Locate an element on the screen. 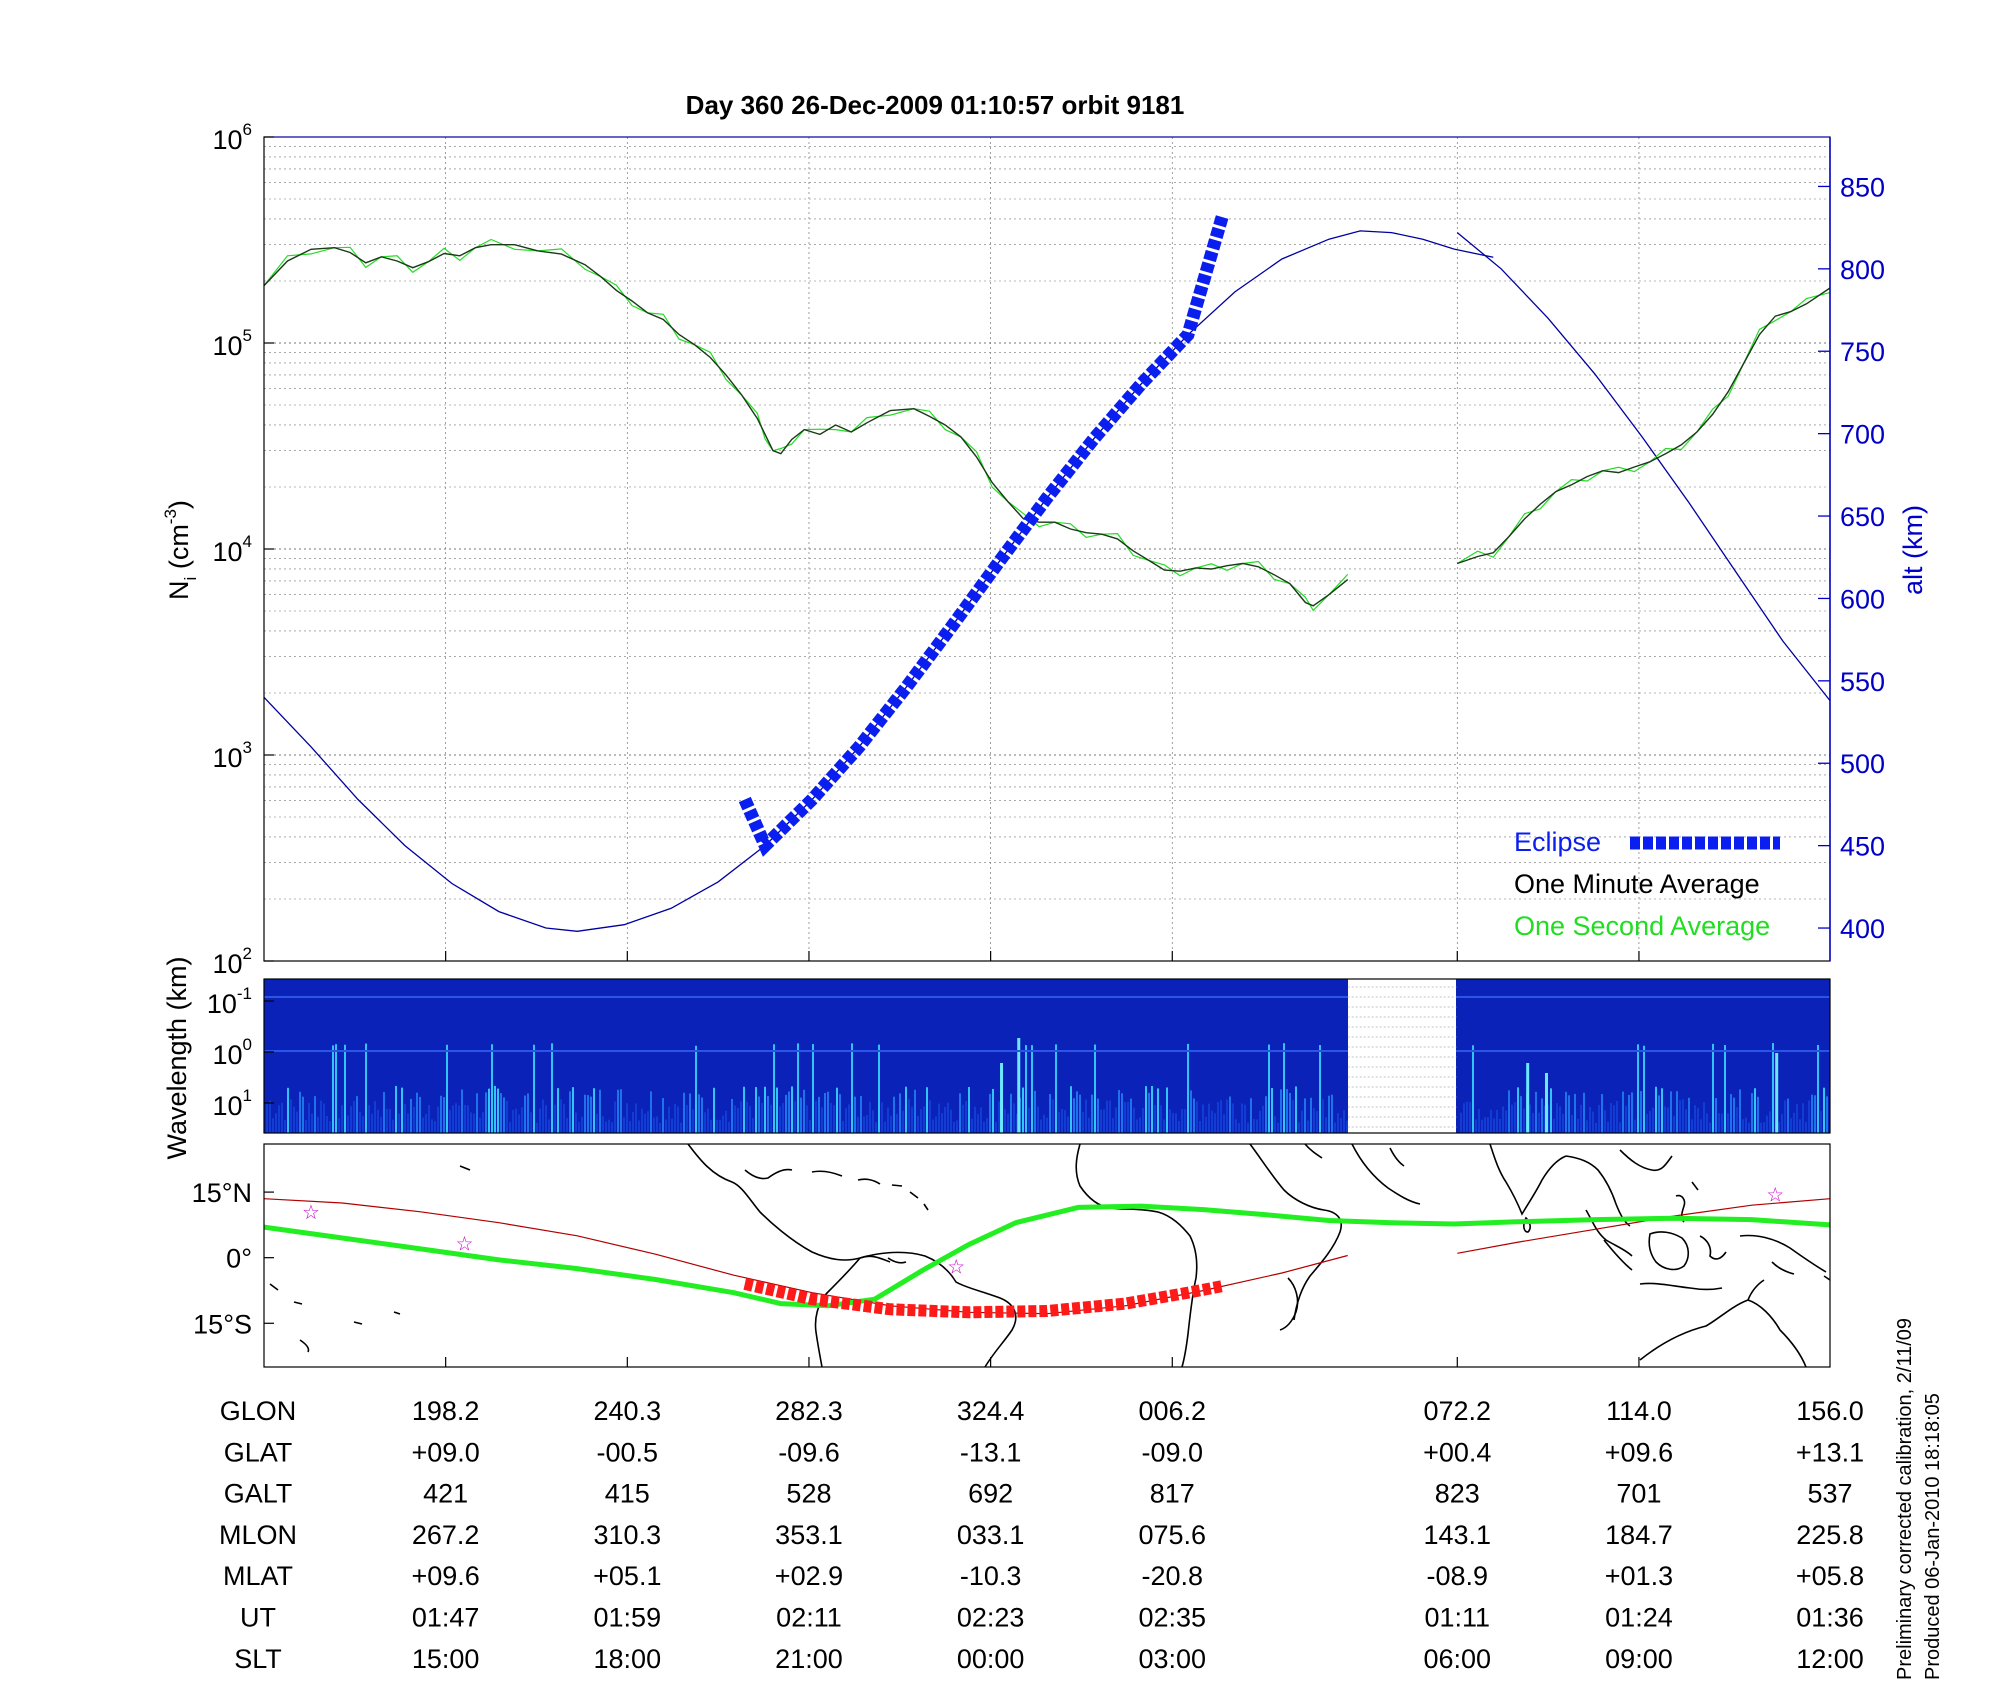 This screenshot has width=2000, height=1700. table-row-label: GALT is located at coordinates (258, 1494).